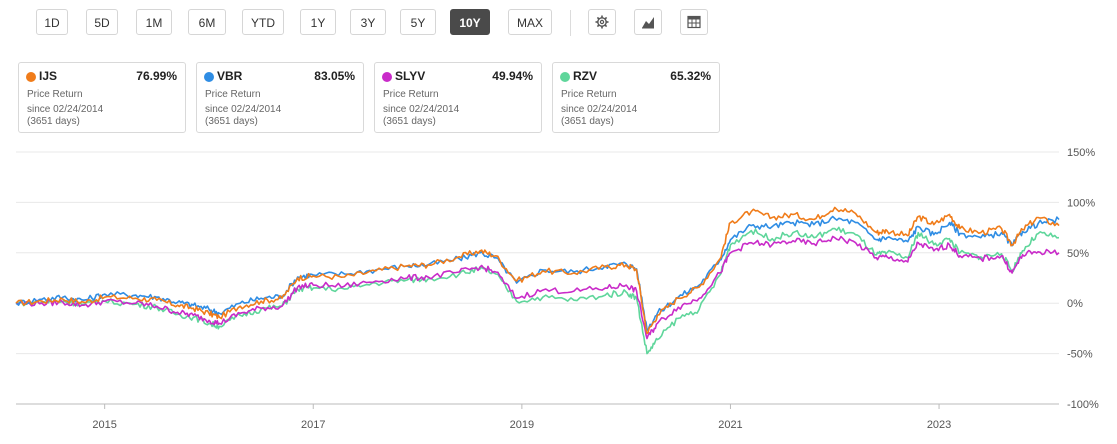 Image resolution: width=1117 pixels, height=444 pixels. Describe the element at coordinates (207, 22) in the screenshot. I see `range-button-6m: 6M` at that location.